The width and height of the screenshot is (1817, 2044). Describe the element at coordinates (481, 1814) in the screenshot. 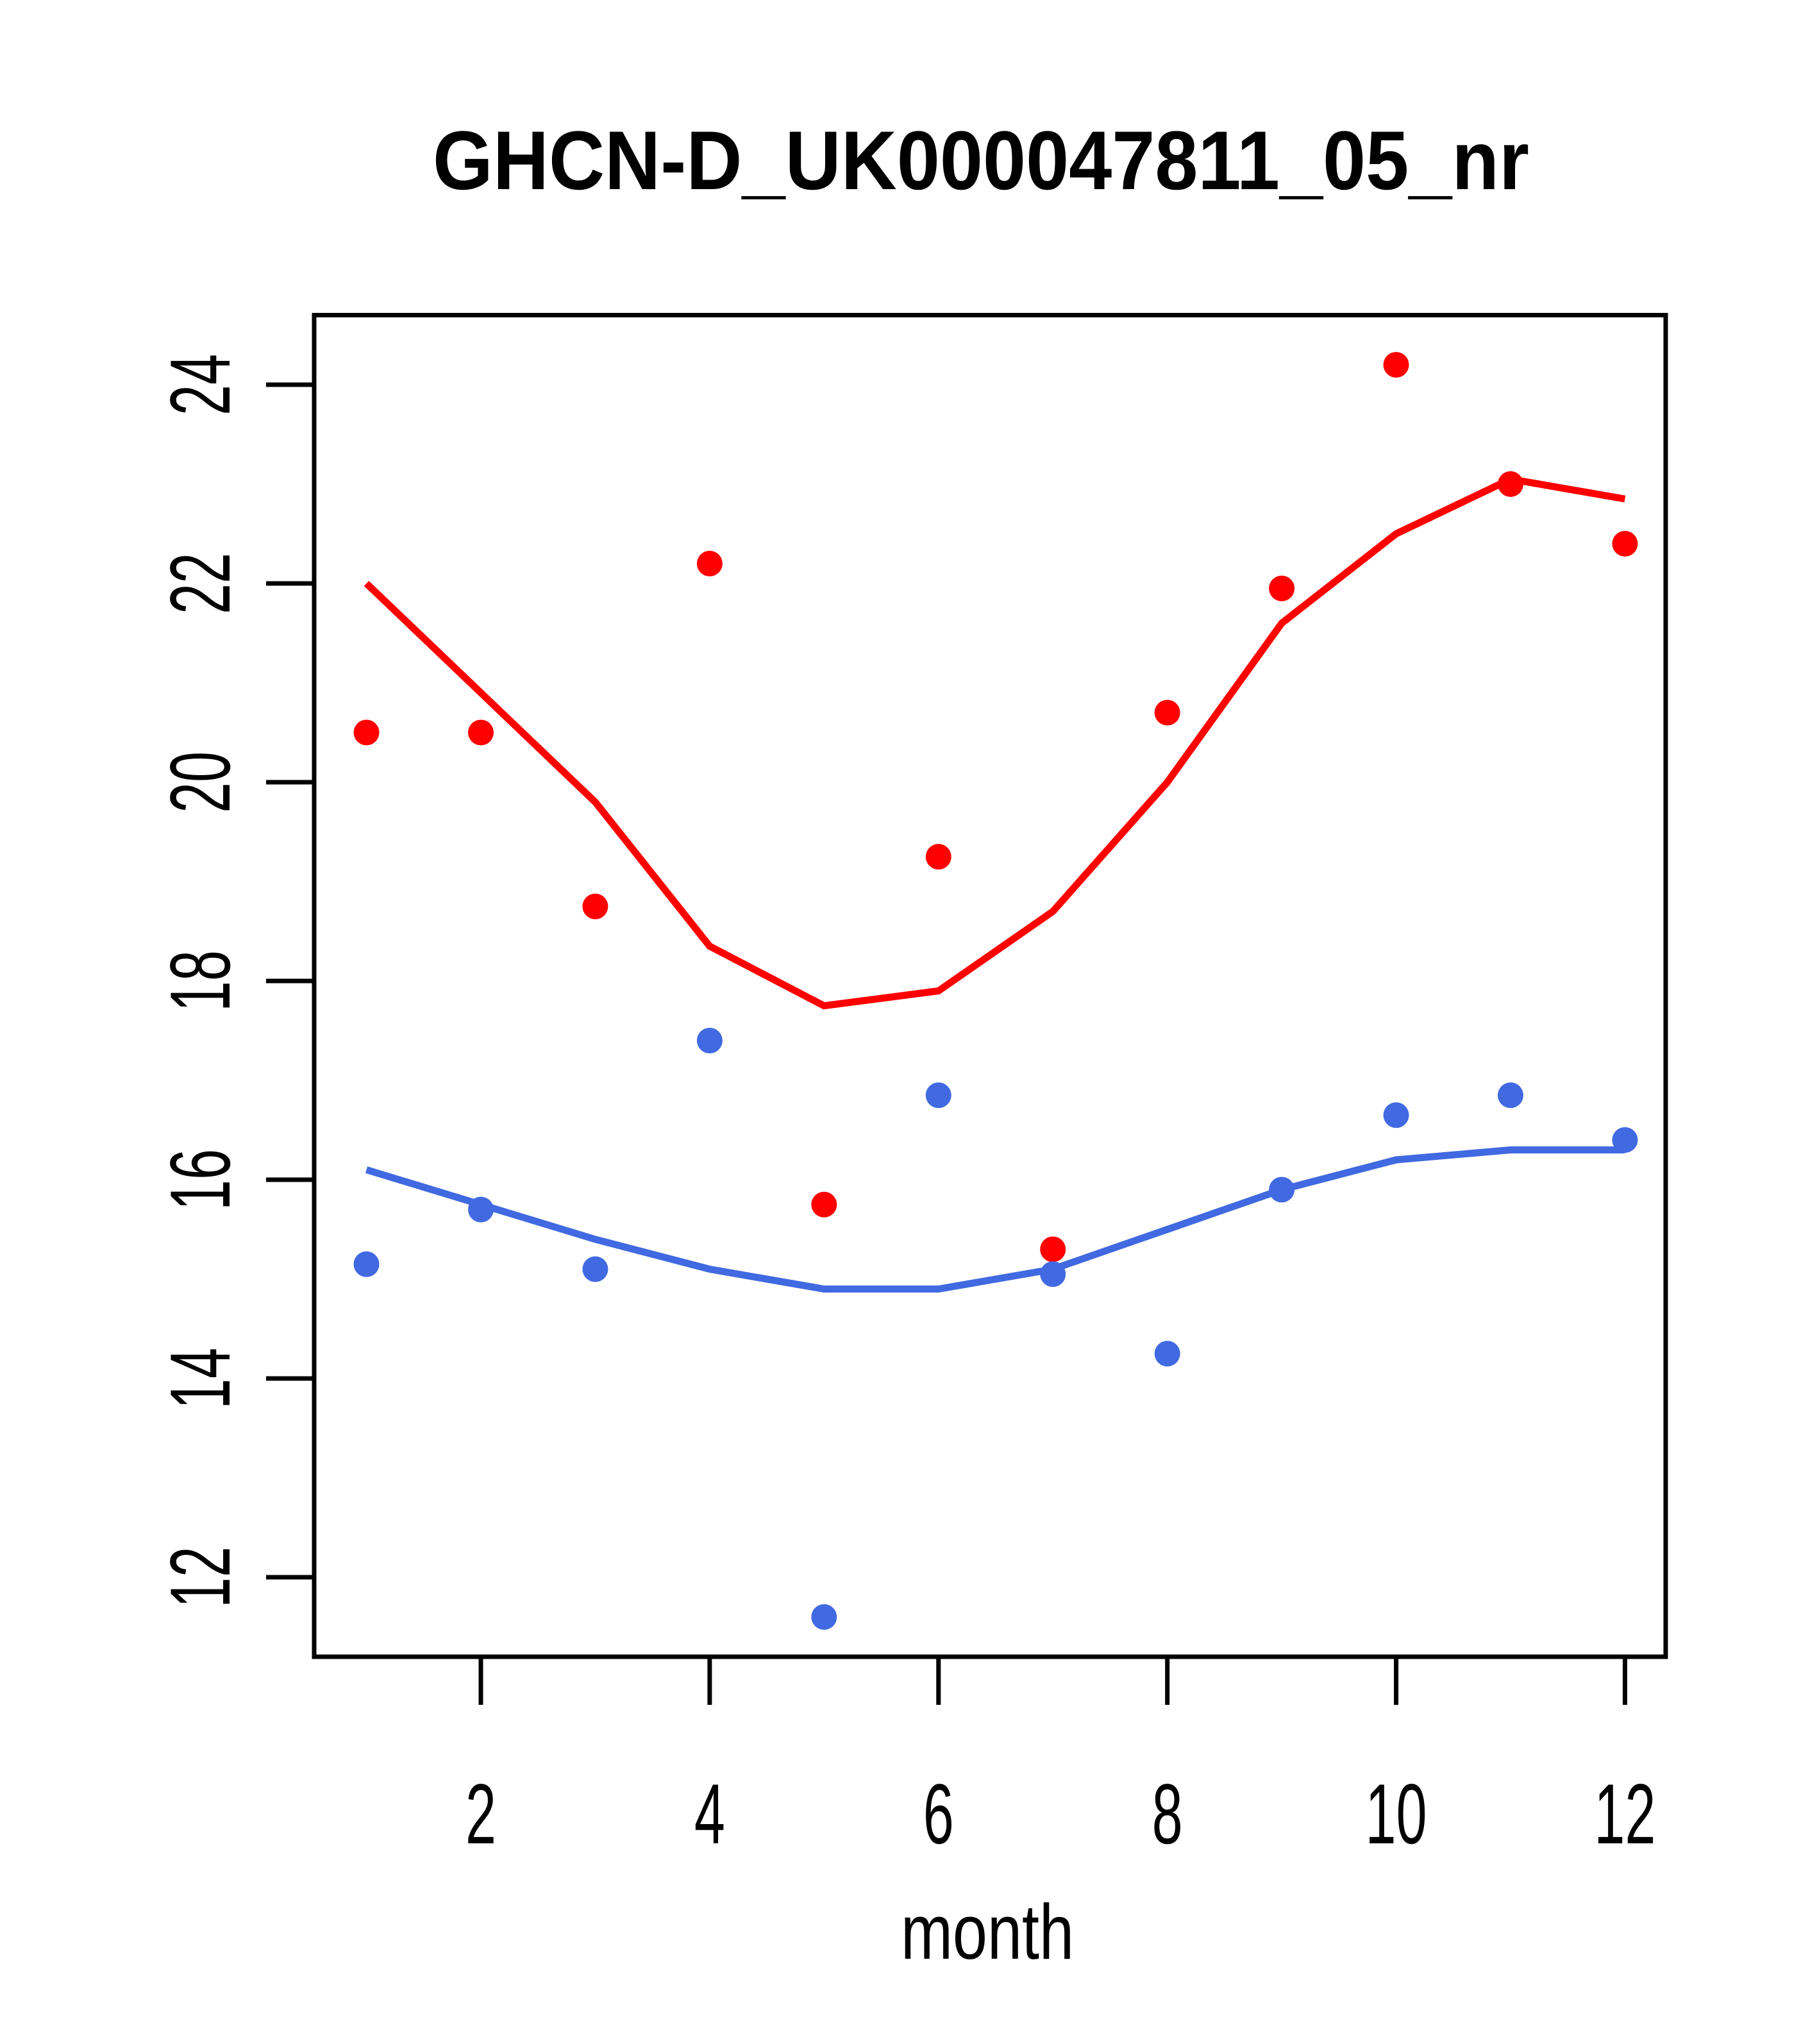

I see `x-tick-label: 2` at that location.